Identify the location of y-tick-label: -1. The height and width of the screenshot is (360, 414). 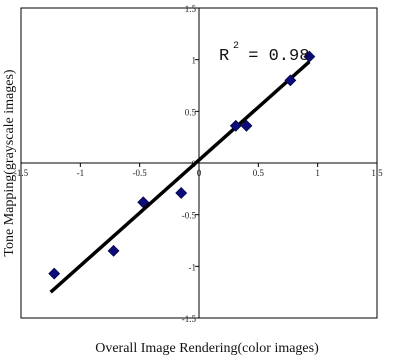
(193, 267).